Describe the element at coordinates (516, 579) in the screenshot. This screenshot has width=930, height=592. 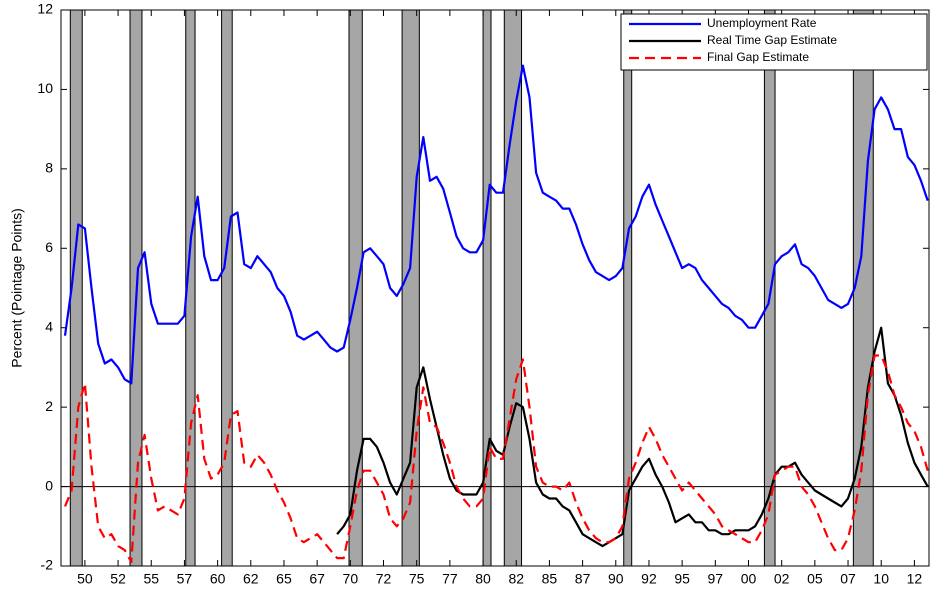
I see `x-tick-label: 82` at that location.